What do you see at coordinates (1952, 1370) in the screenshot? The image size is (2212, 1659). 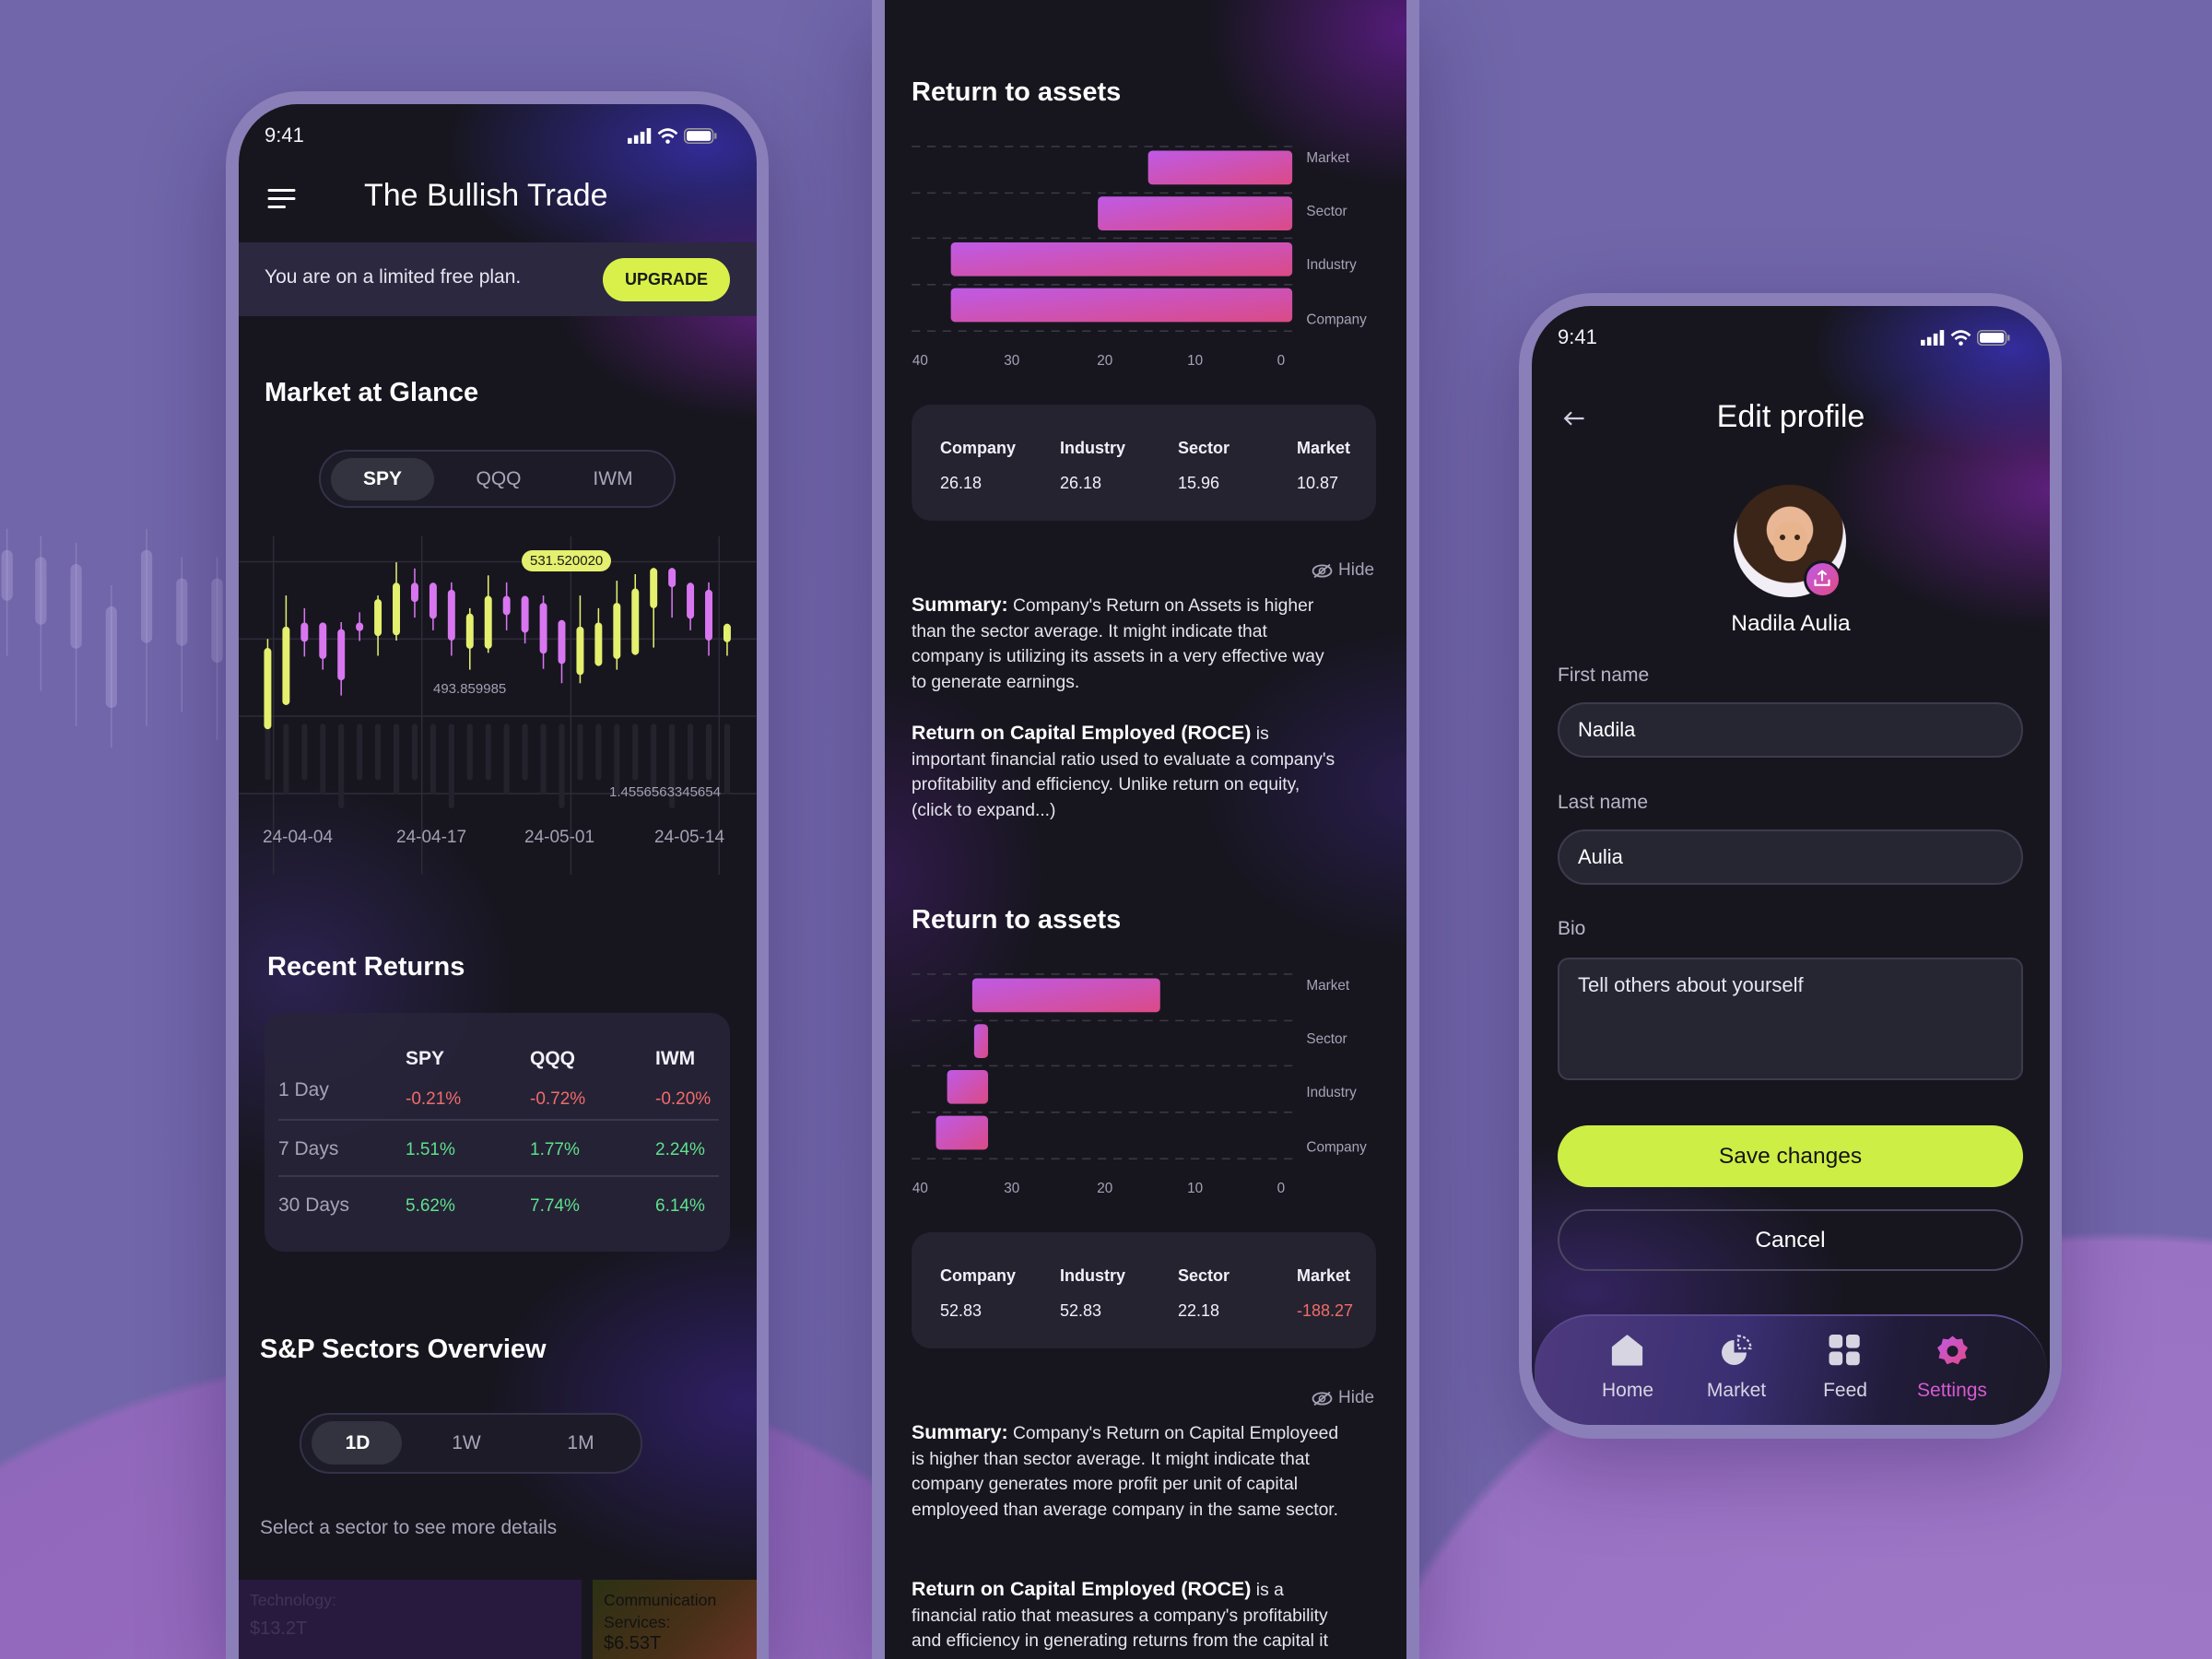 I see `nav-settings: Settings` at bounding box center [1952, 1370].